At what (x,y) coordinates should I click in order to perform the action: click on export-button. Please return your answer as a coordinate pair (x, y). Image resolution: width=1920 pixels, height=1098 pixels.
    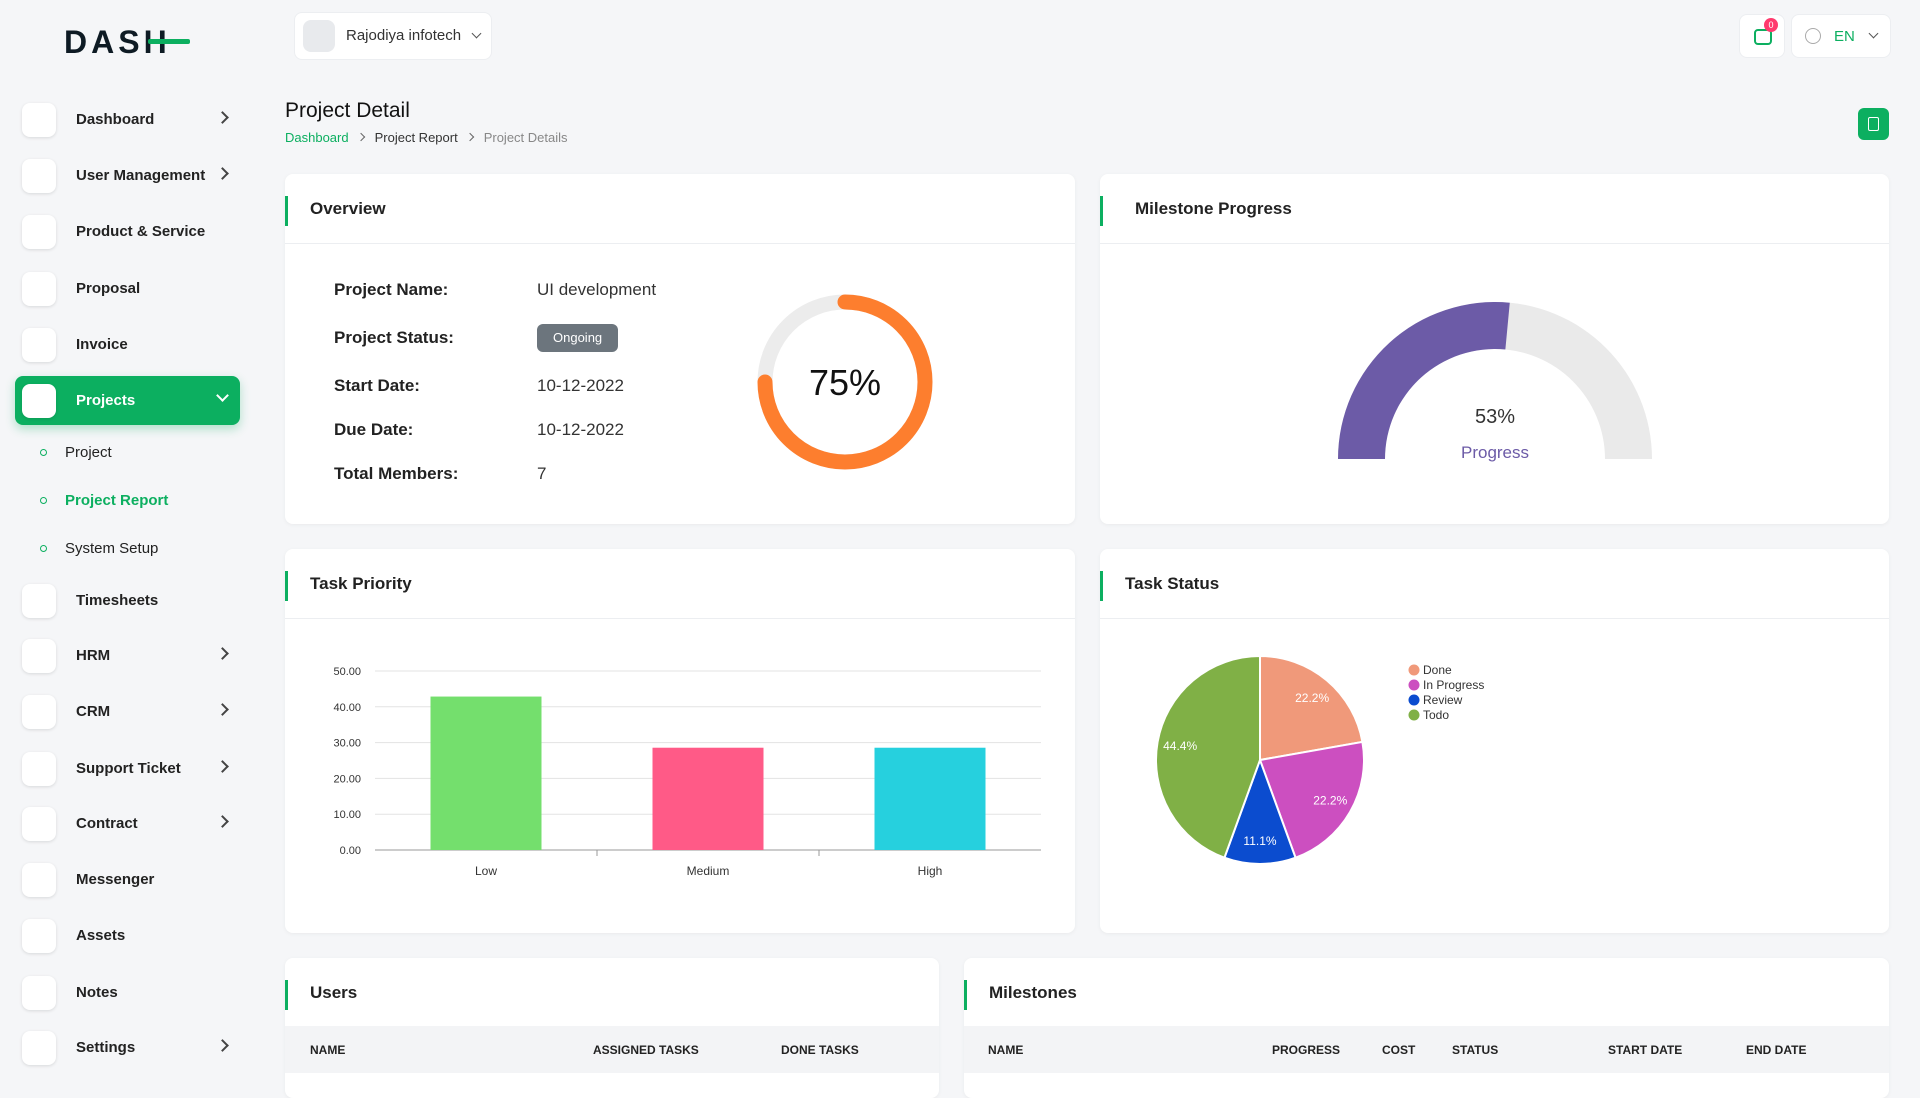
    Looking at the image, I should click on (1873, 124).